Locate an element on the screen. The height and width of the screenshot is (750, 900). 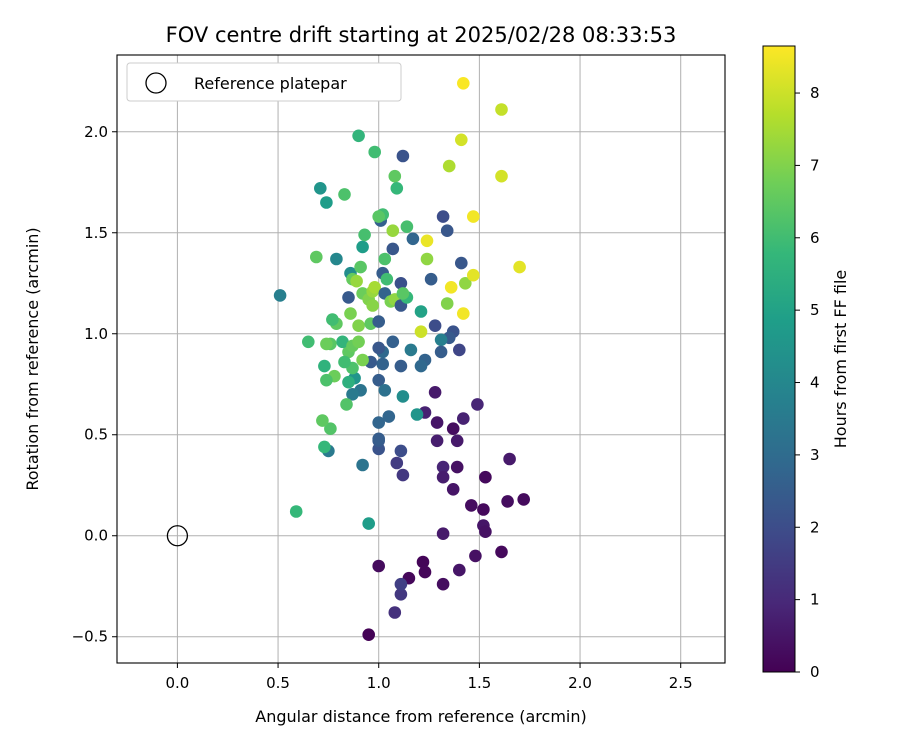
legend-box is located at coordinates (264, 82).